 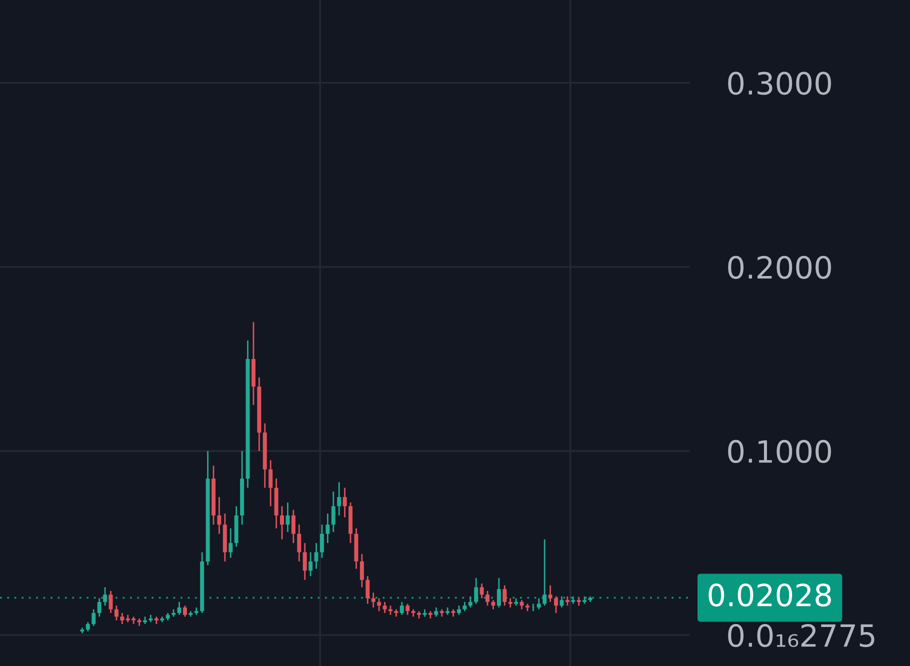 What do you see at coordinates (769, 595) in the screenshot?
I see `ref-line-label: 0.02028` at bounding box center [769, 595].